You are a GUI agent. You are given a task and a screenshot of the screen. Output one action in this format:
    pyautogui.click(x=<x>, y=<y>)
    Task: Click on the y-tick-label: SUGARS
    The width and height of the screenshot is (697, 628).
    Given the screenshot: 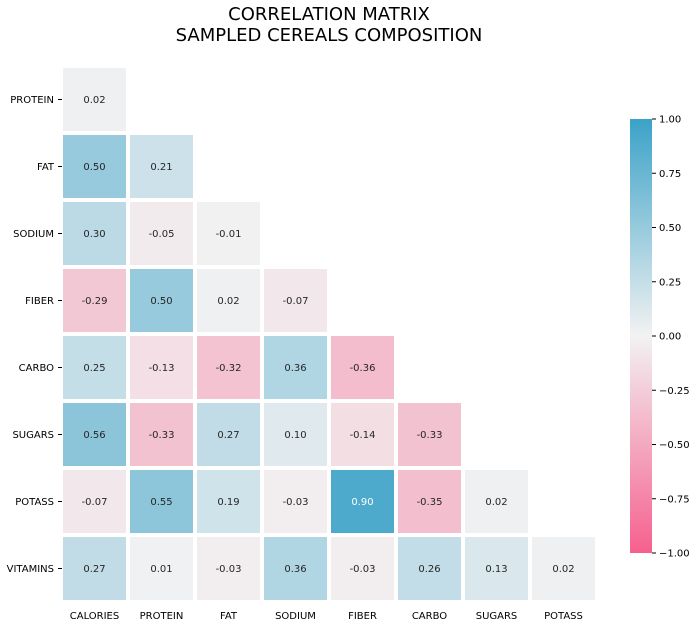 What is the action you would take?
    pyautogui.click(x=33, y=435)
    